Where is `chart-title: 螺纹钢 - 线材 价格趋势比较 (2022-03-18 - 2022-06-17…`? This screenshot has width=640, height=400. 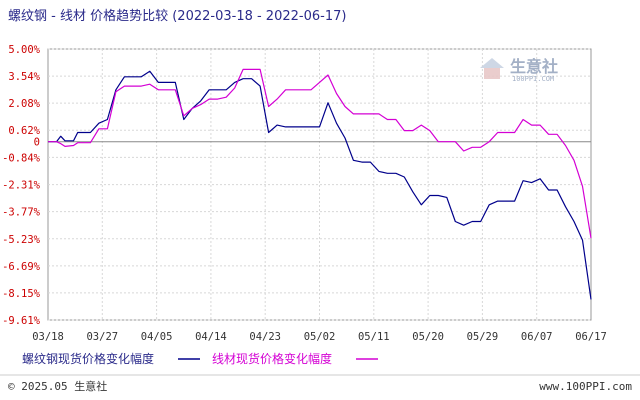
chart-title: 螺纹钢 - 线材 价格趋势比较 (2022-03-18 - 2022-06-17… is located at coordinates (177, 16).